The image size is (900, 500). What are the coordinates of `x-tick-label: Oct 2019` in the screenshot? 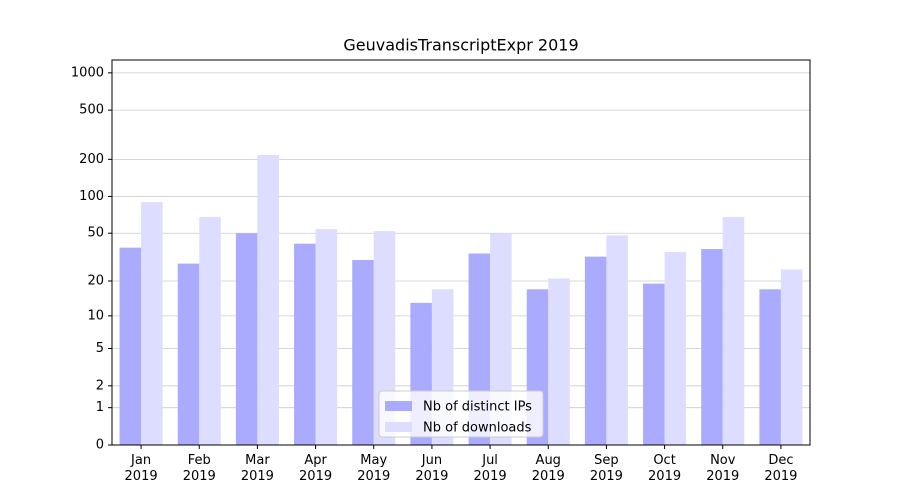 It's located at (665, 468).